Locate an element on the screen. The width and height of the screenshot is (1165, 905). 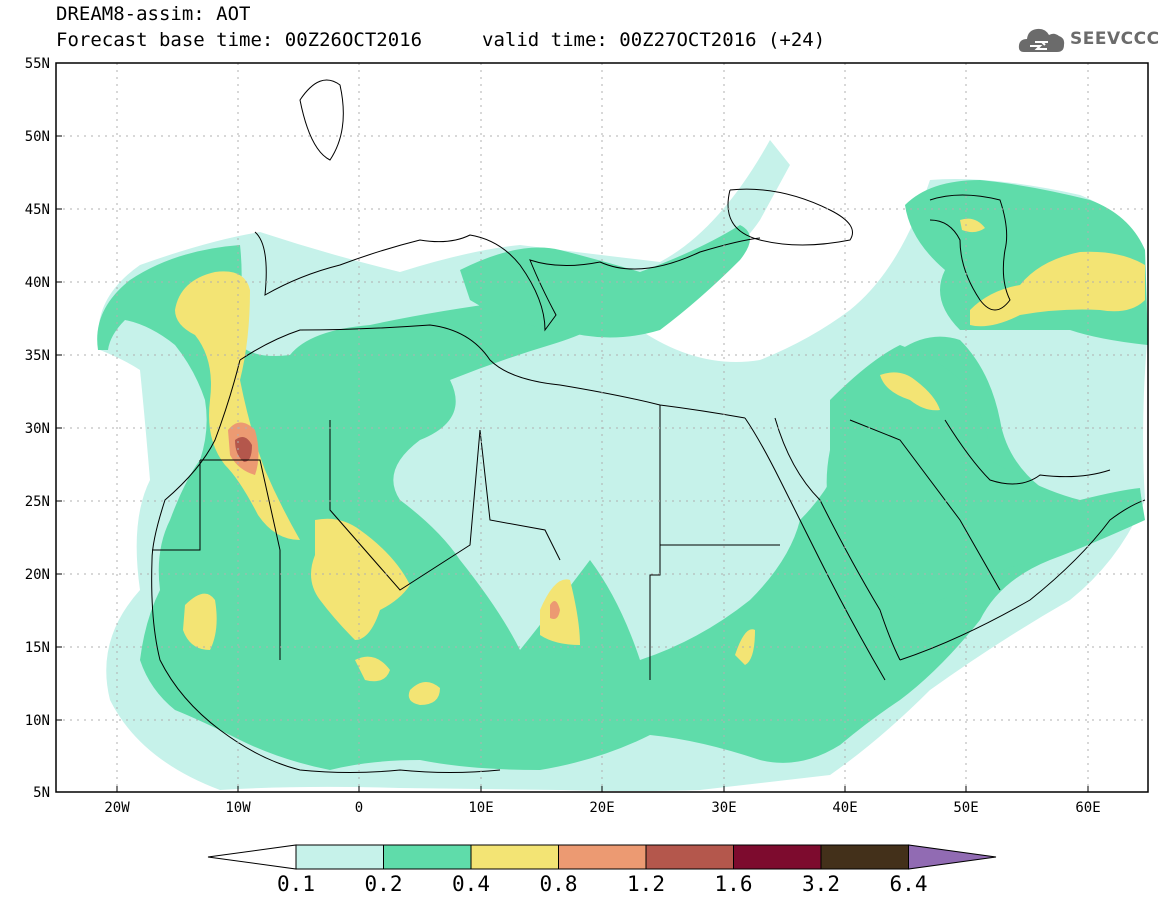
lon-label: 40E is located at coordinates (844, 808).